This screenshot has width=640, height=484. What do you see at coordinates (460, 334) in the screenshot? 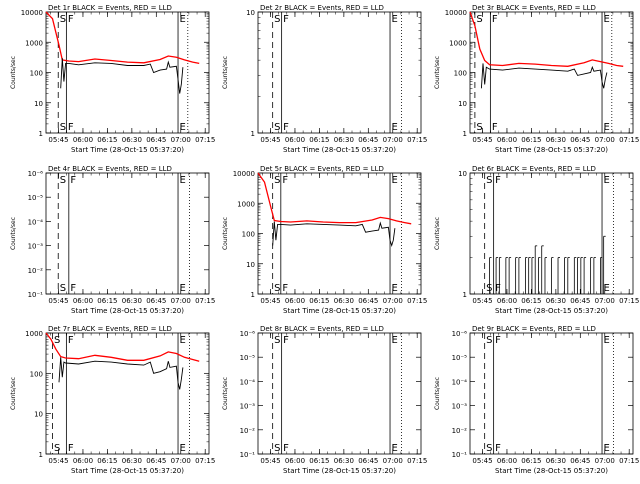
I see `y-tick-label: 10⁻⁶` at bounding box center [460, 334].